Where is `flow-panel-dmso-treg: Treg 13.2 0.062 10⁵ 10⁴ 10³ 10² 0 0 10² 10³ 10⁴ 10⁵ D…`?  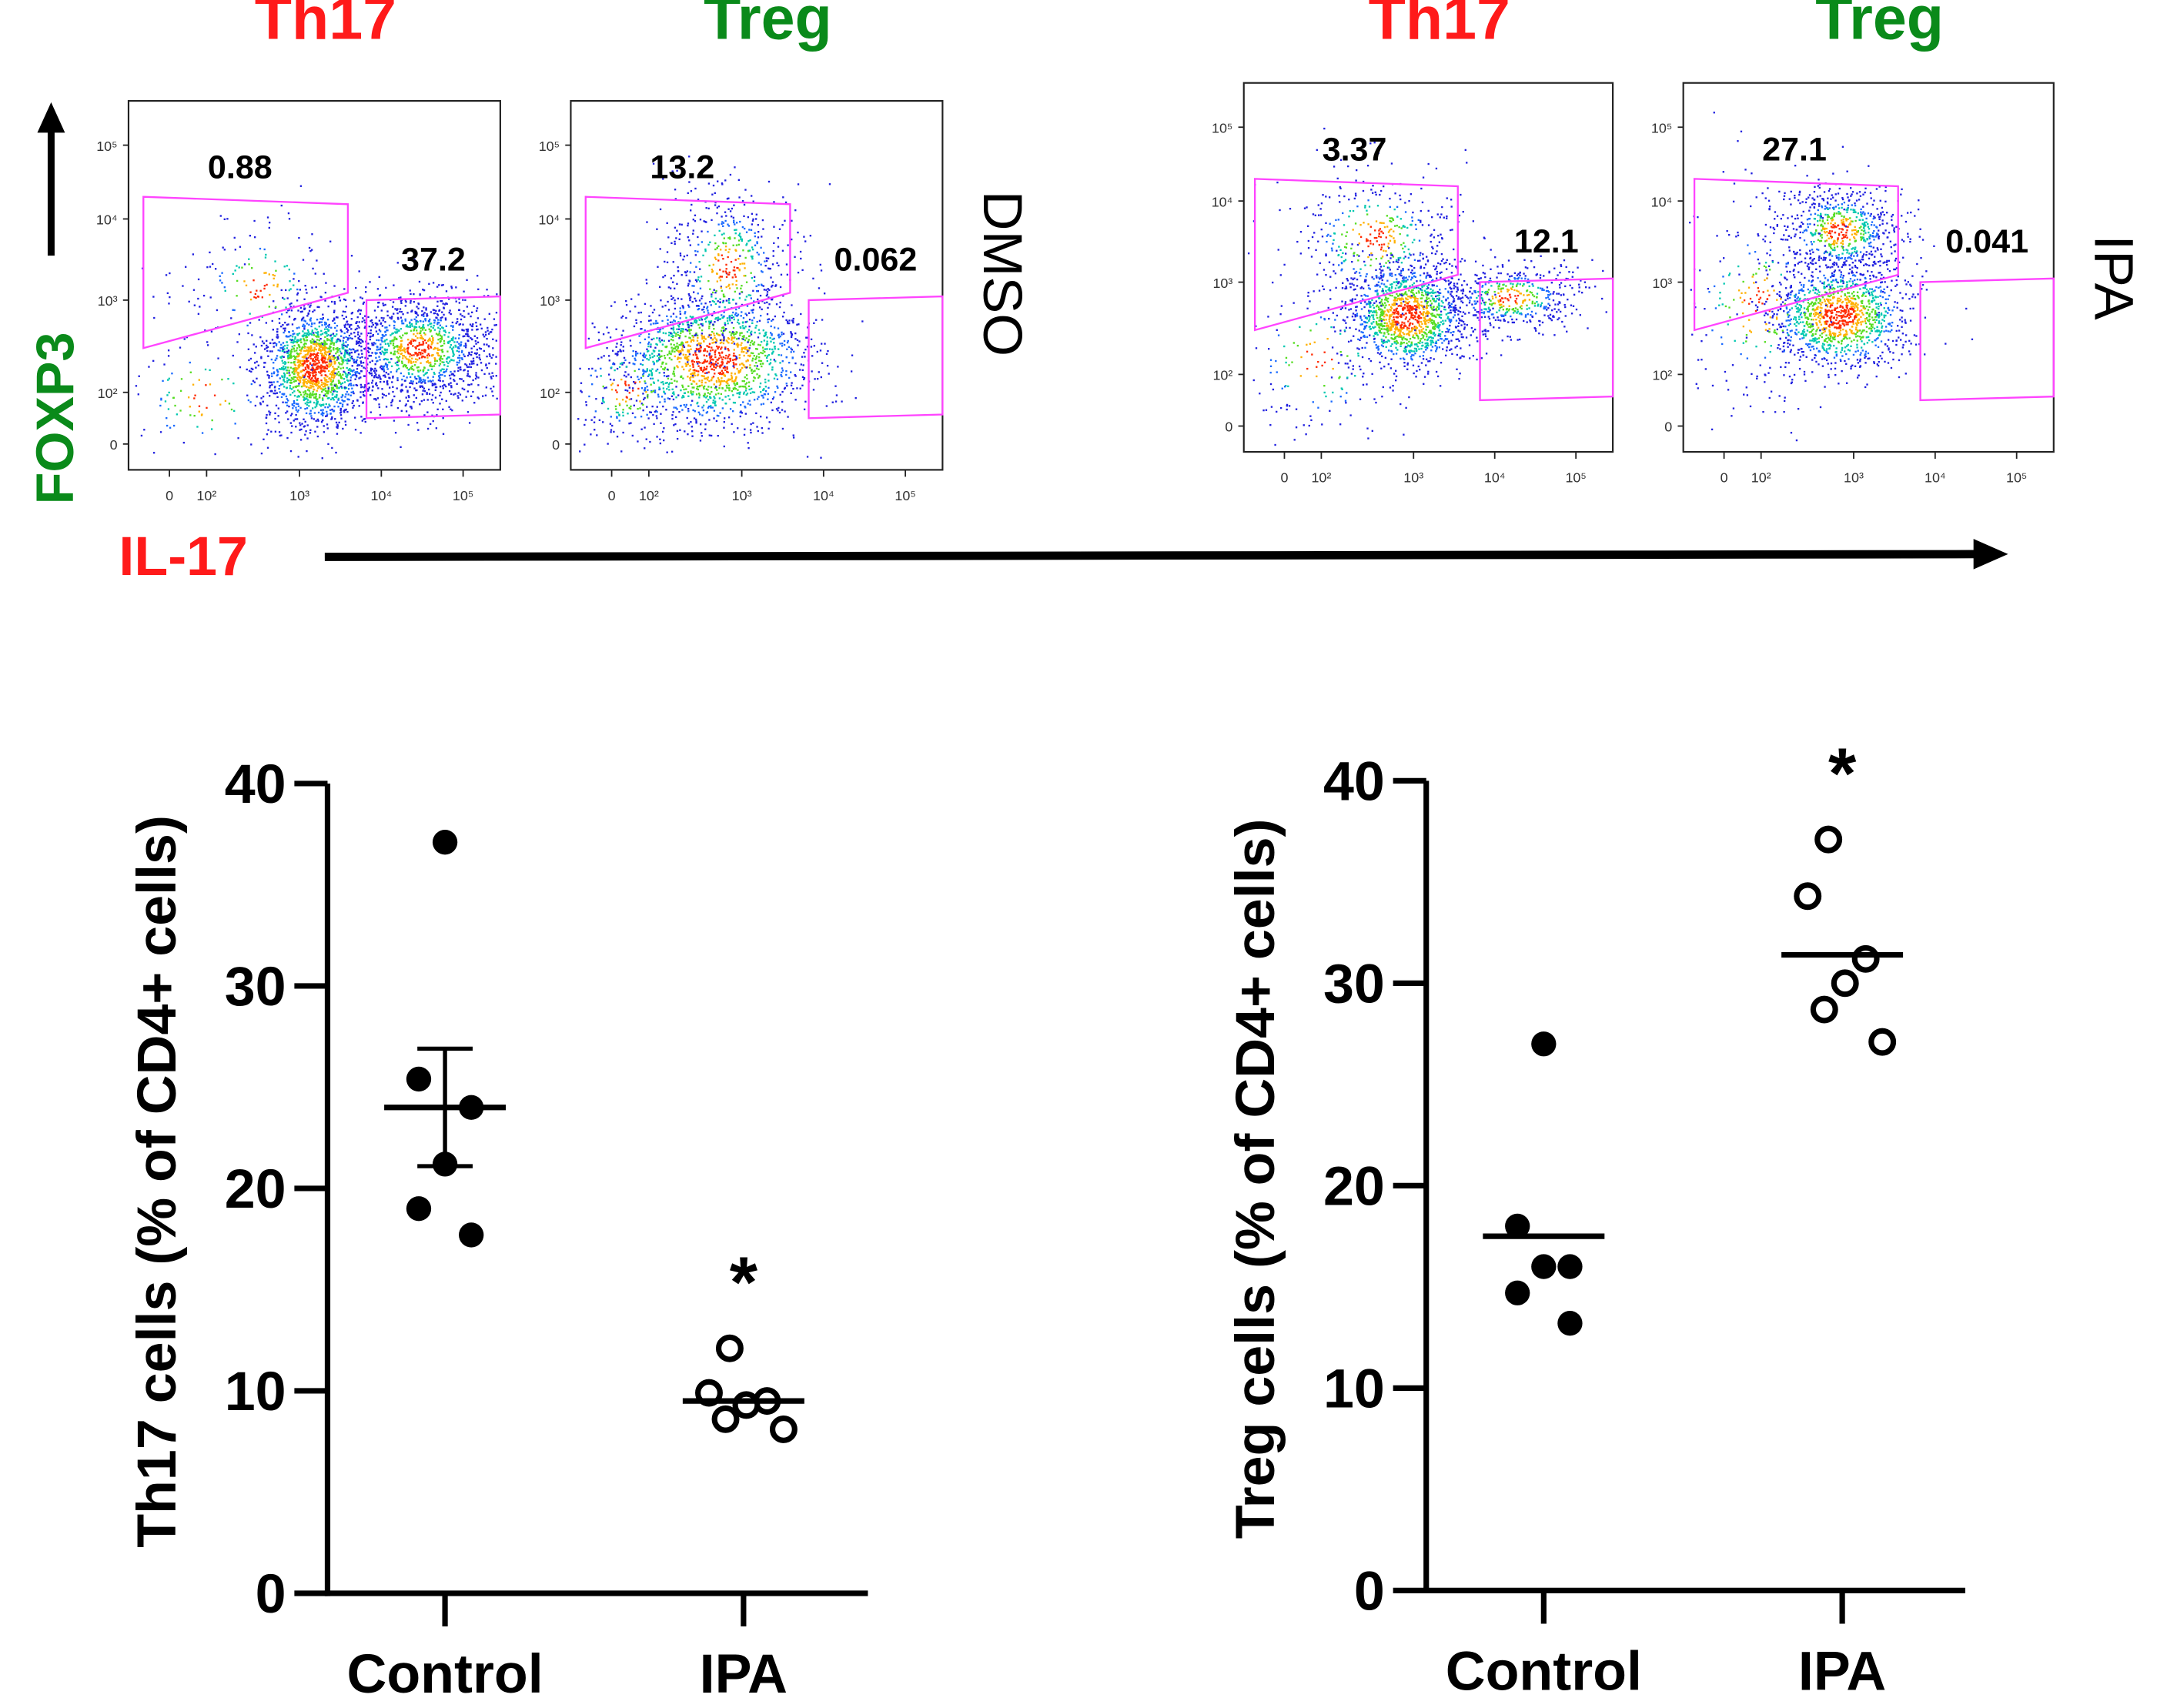 flow-panel-dmso-treg: Treg 13.2 0.062 10⁵ 10⁴ 10³ 10² 0 0 10² 10³ 10⁴ 10⁵ D… is located at coordinates (785, 251).